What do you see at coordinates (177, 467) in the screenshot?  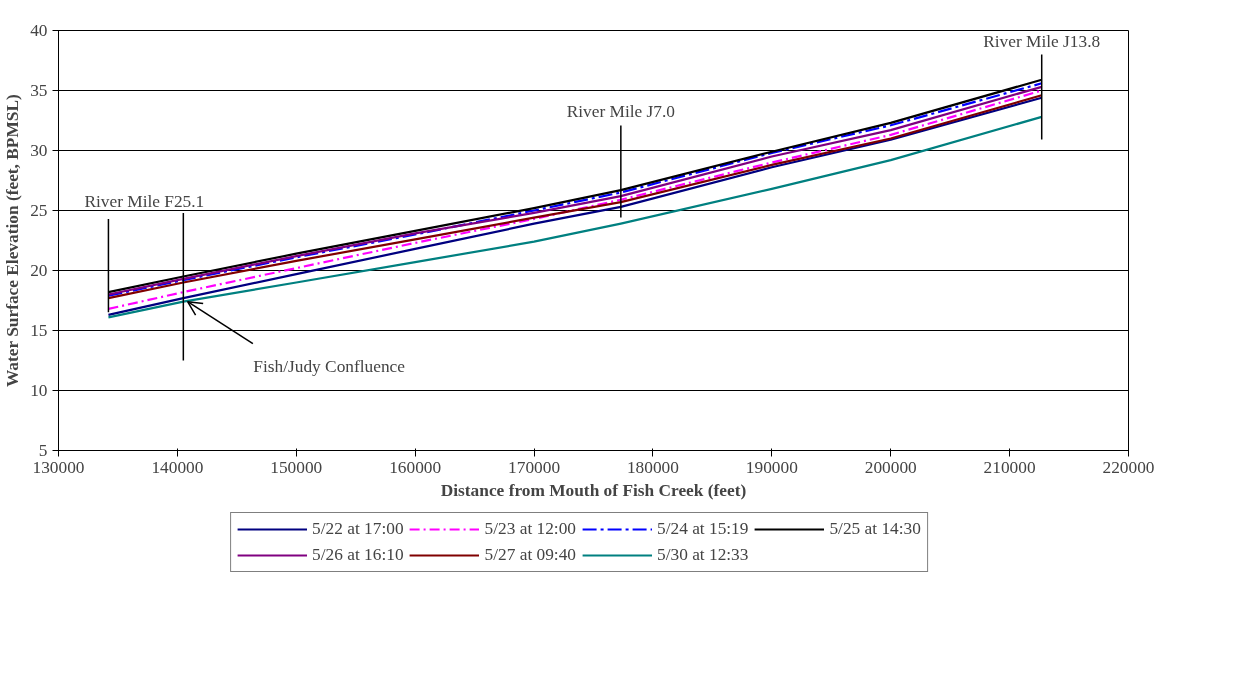 I see `x-tick-label: 140000` at bounding box center [177, 467].